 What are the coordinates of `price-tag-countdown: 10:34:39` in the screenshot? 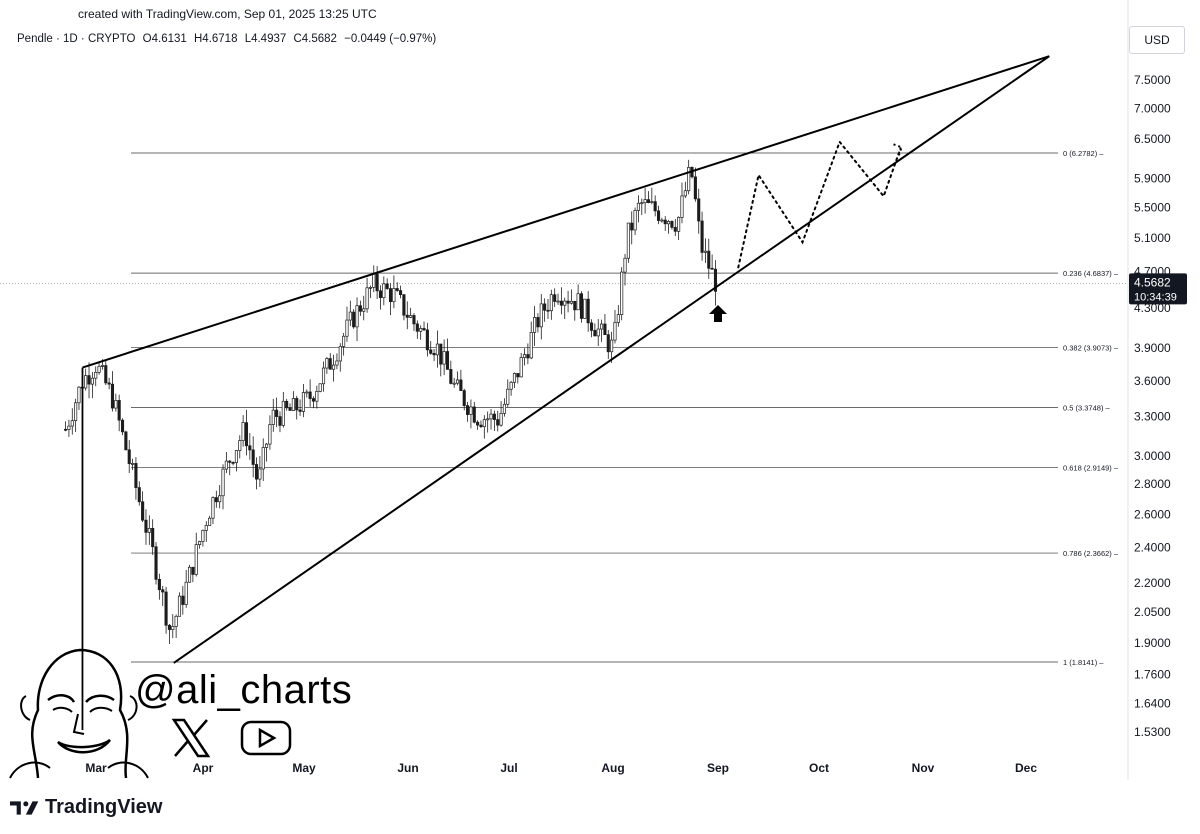 It's located at (1155, 297).